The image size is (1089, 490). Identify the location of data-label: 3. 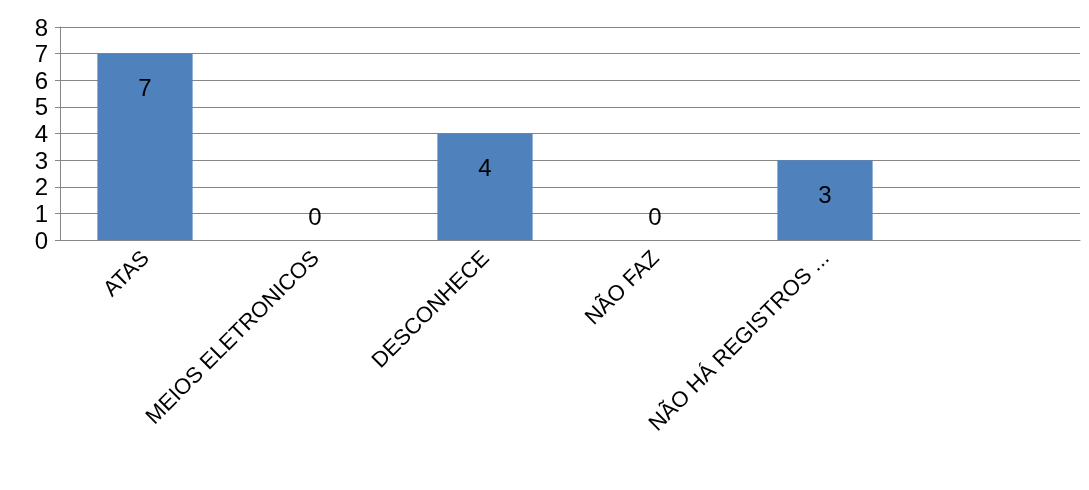
(825, 194).